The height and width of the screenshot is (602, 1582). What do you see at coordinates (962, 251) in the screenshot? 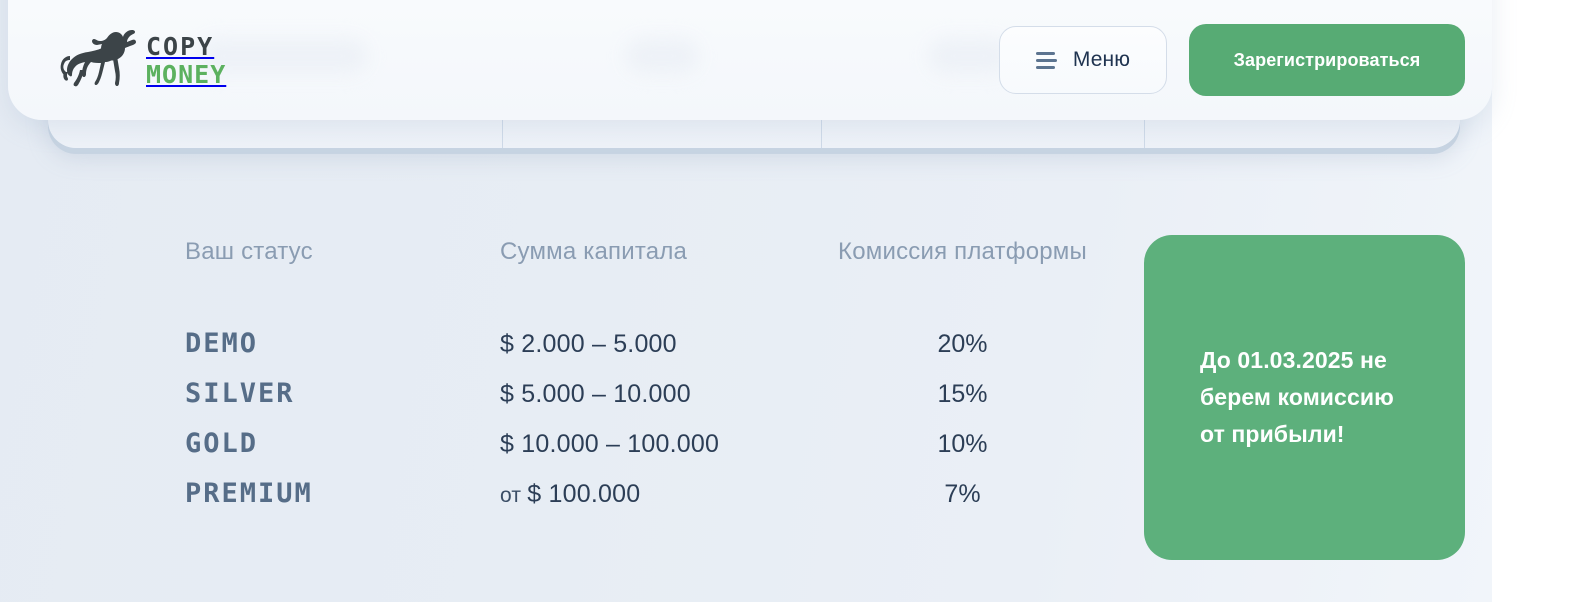
I see `column-header-fee: Комиссия платформы` at bounding box center [962, 251].